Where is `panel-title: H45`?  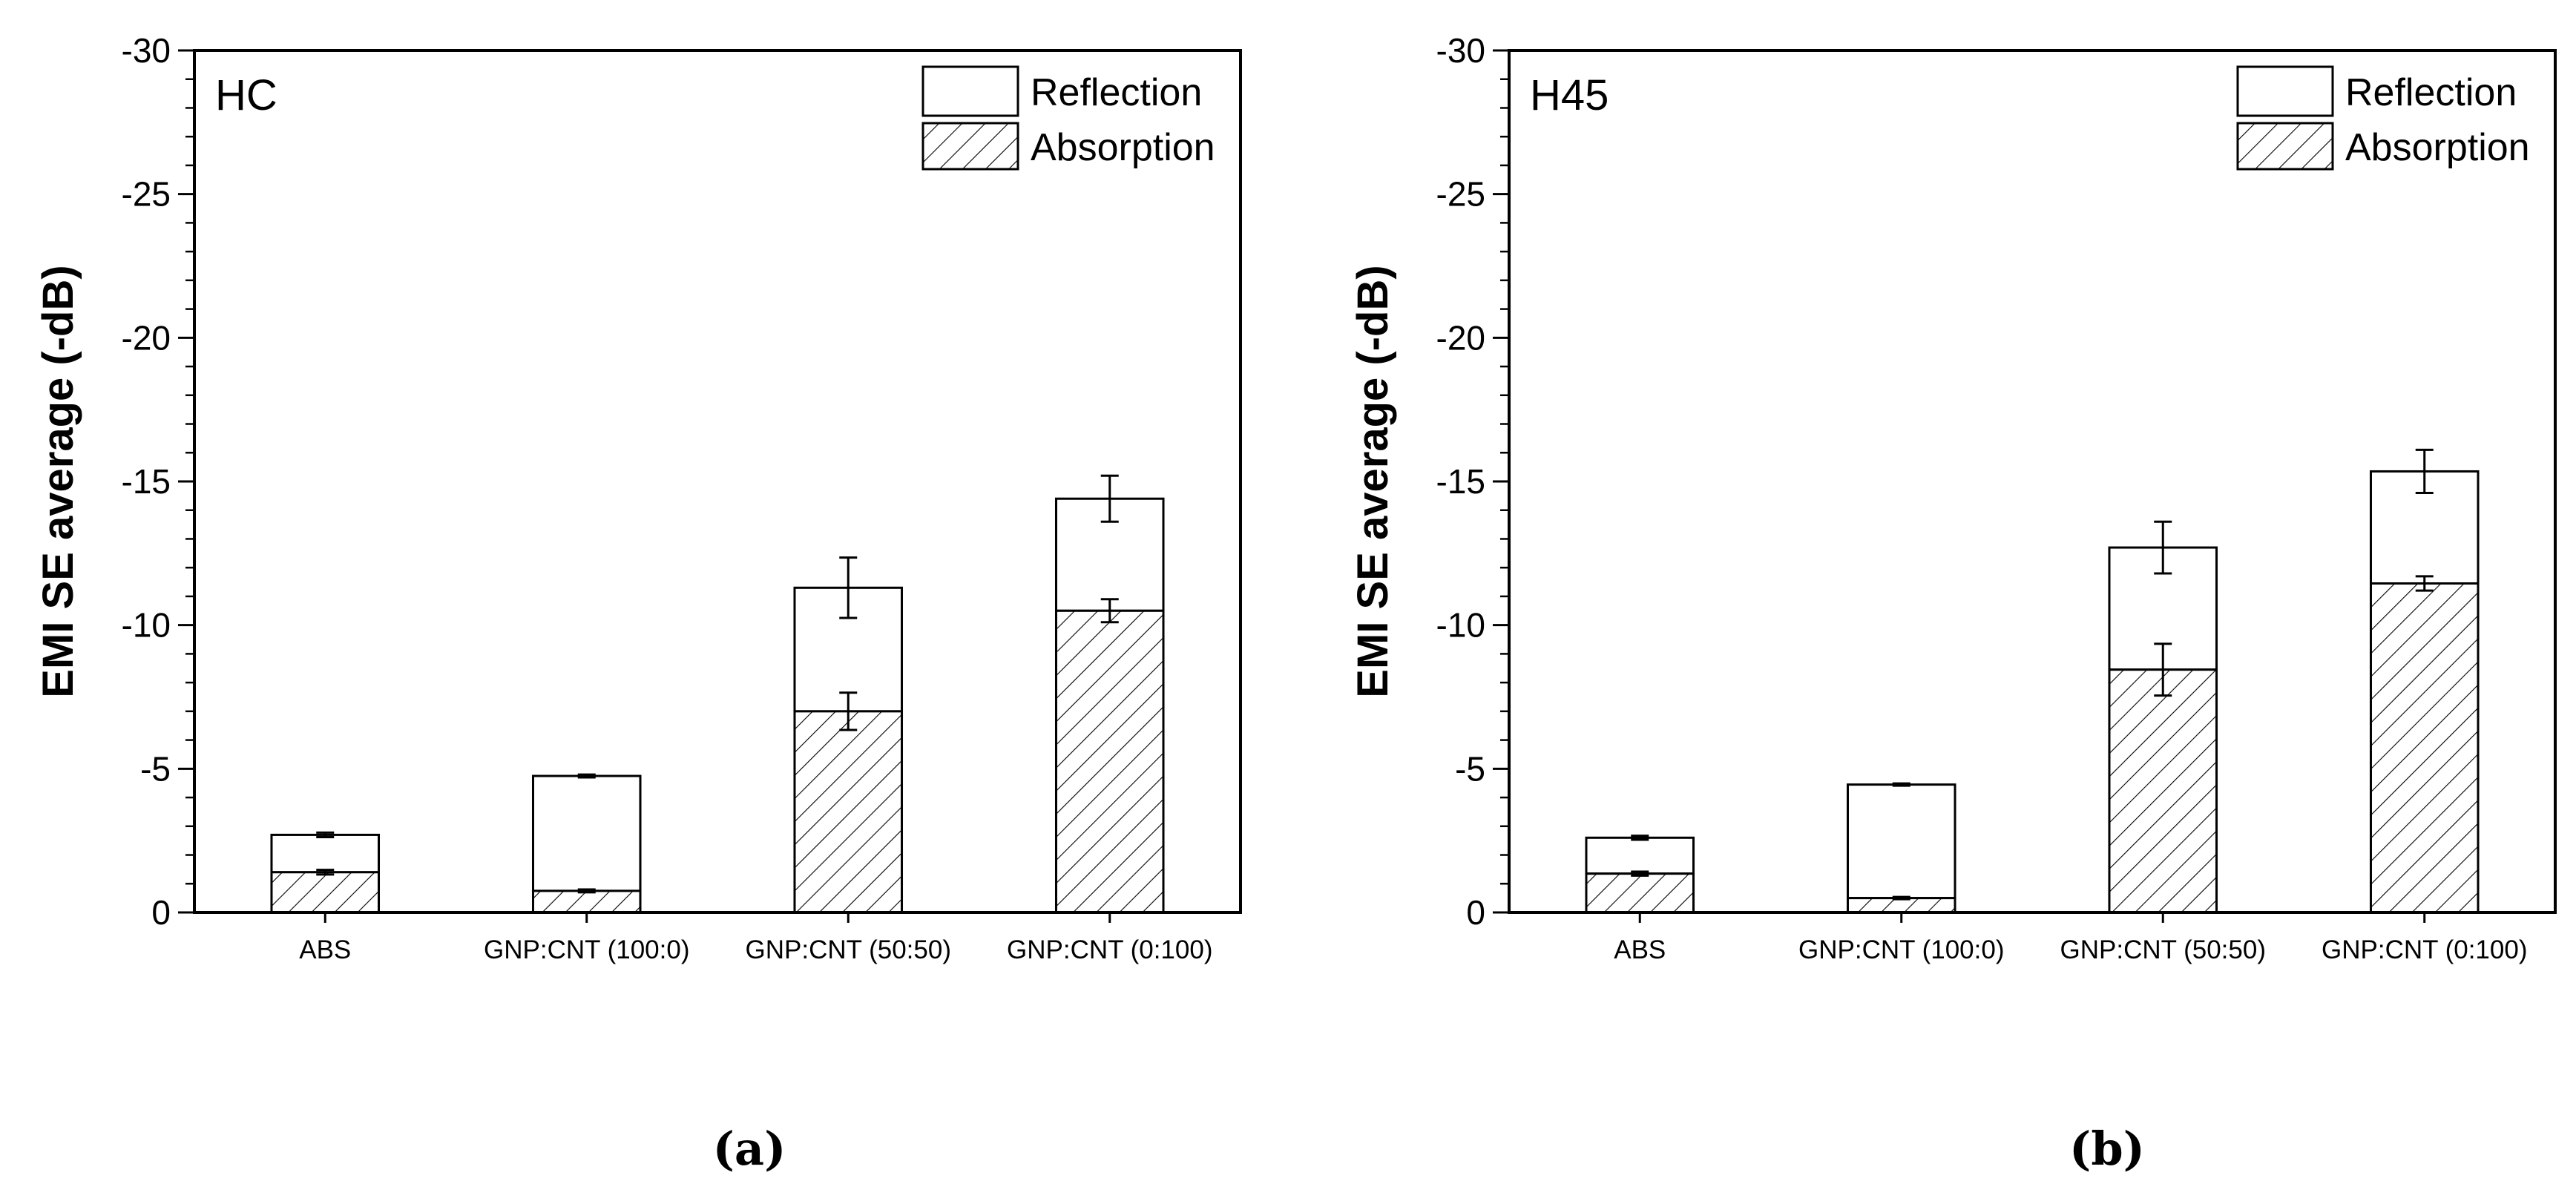
panel-title: H45 is located at coordinates (1569, 95).